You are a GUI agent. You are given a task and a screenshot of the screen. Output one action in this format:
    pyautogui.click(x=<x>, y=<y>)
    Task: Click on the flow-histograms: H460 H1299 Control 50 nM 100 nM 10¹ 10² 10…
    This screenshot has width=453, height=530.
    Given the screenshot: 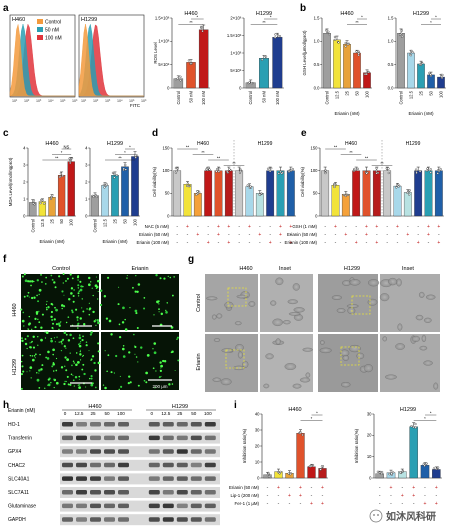 What is the action you would take?
    pyautogui.click(x=78, y=61)
    